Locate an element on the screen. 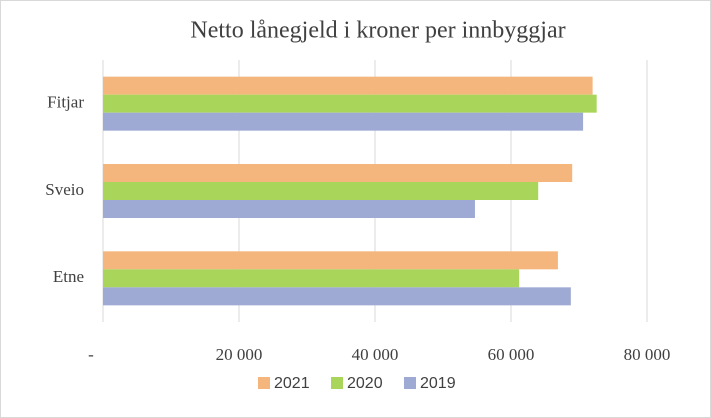 This screenshot has width=711, height=418. x-tick-label: 80 000 is located at coordinates (647, 354).